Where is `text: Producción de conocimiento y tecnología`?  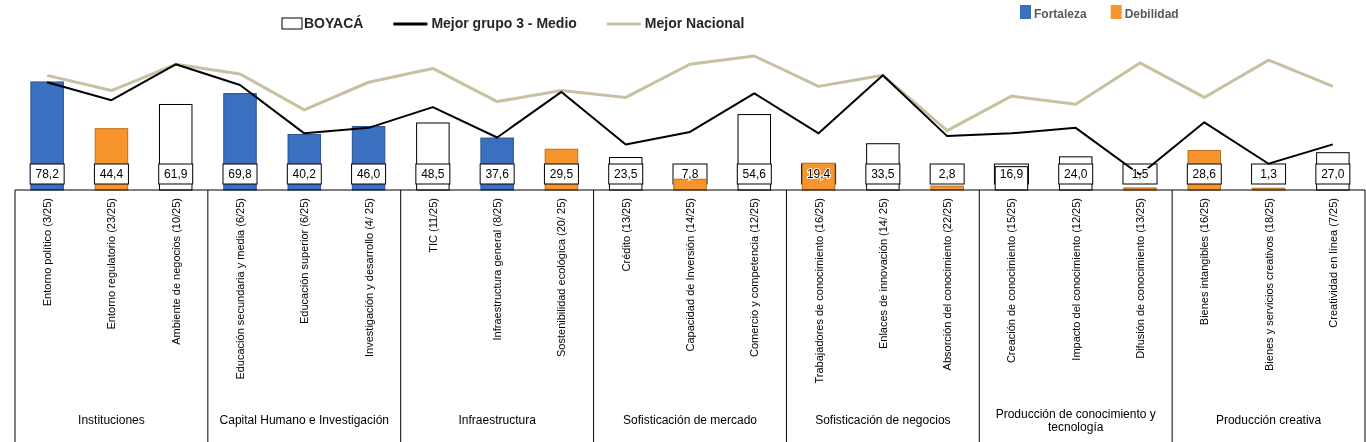
text: Producción de conocimiento y tecnología is located at coordinates (1075, 420).